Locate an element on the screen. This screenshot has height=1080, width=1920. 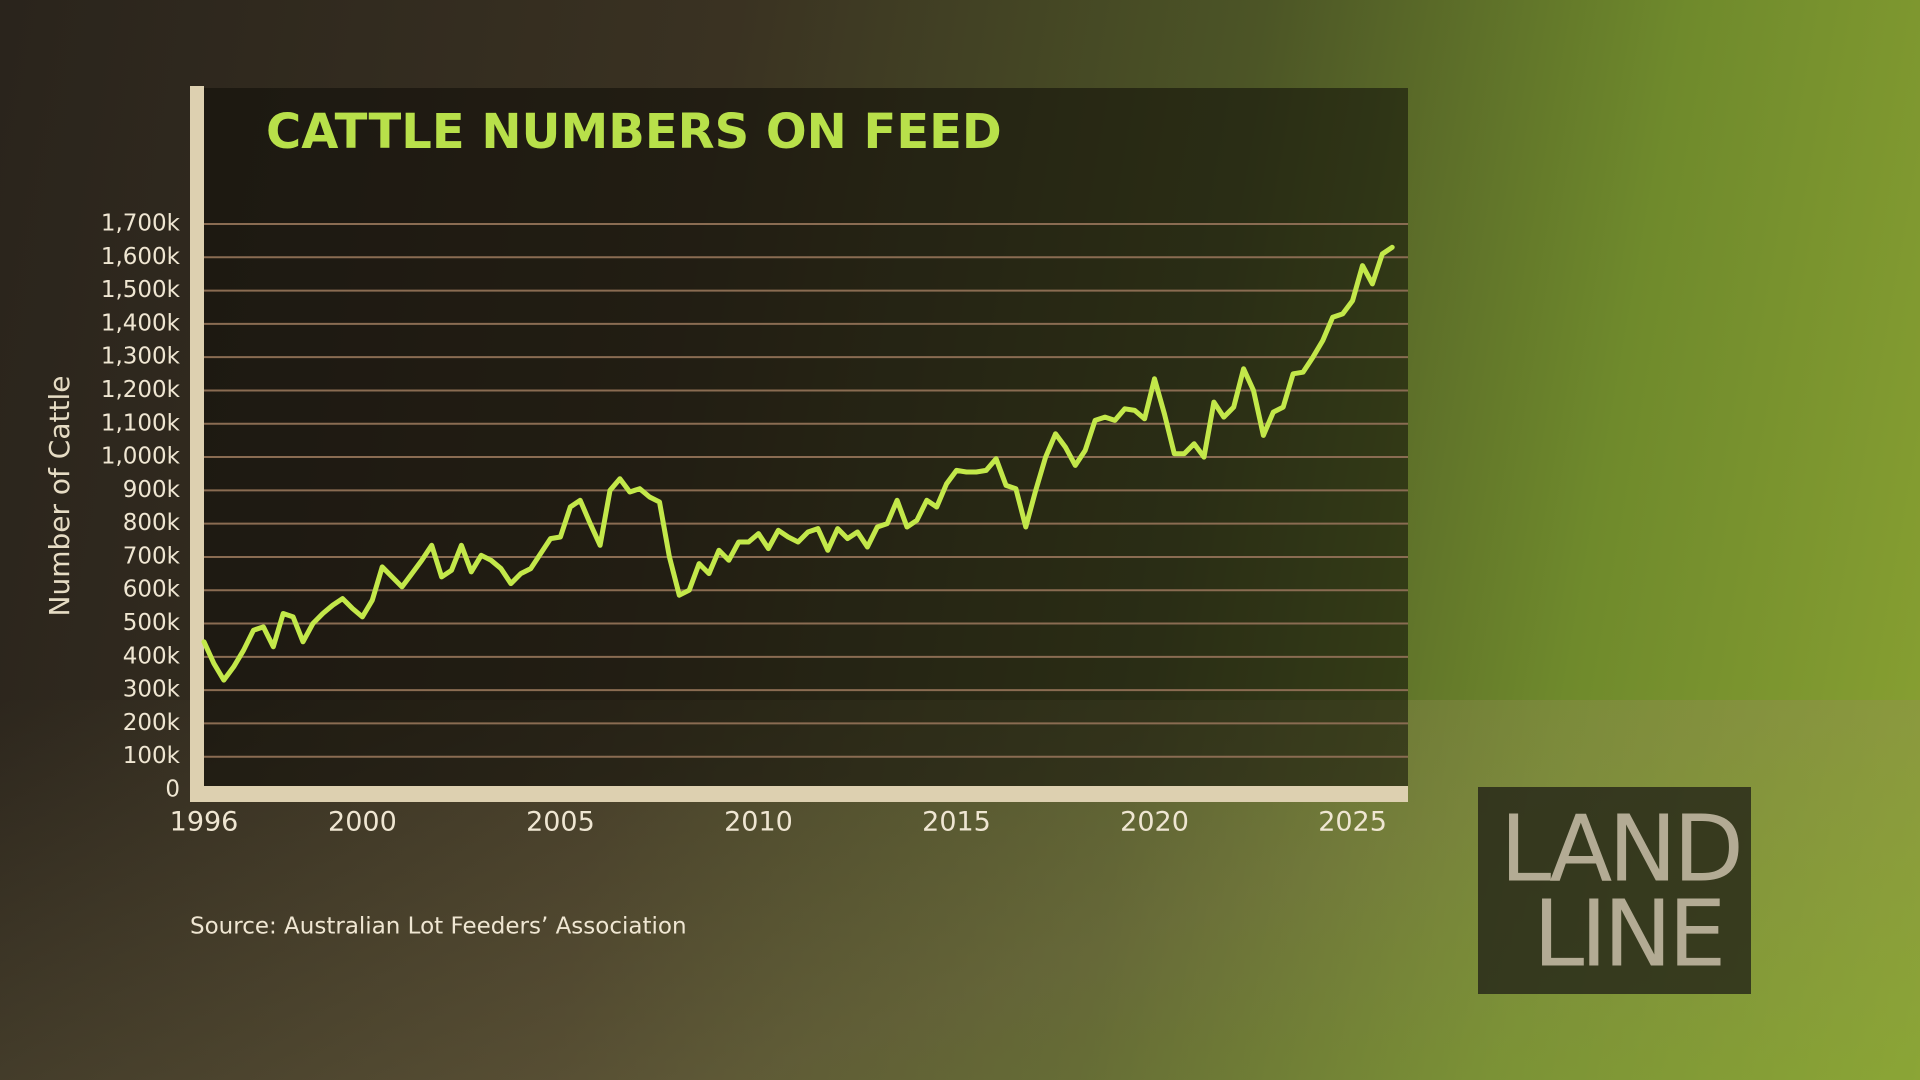
x-axis-bar is located at coordinates (799, 794).